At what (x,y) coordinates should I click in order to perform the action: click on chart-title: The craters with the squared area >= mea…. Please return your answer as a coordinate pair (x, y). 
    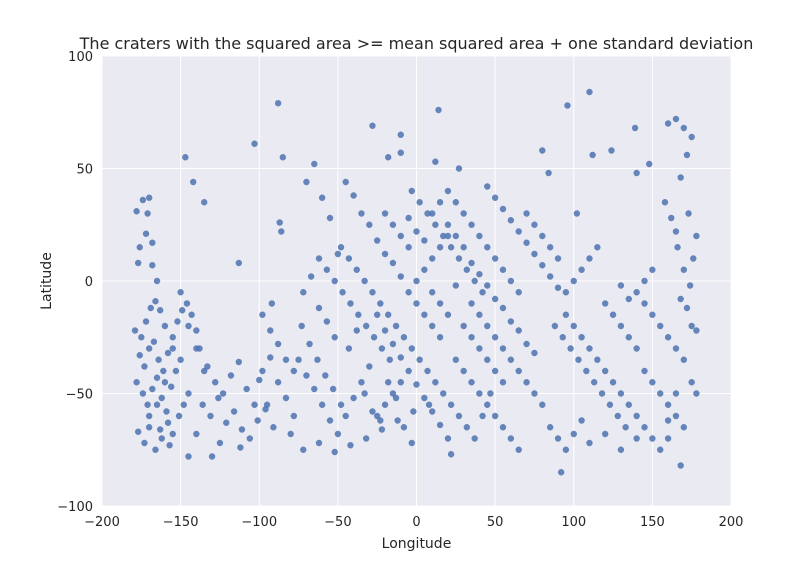
    Looking at the image, I should click on (416, 43).